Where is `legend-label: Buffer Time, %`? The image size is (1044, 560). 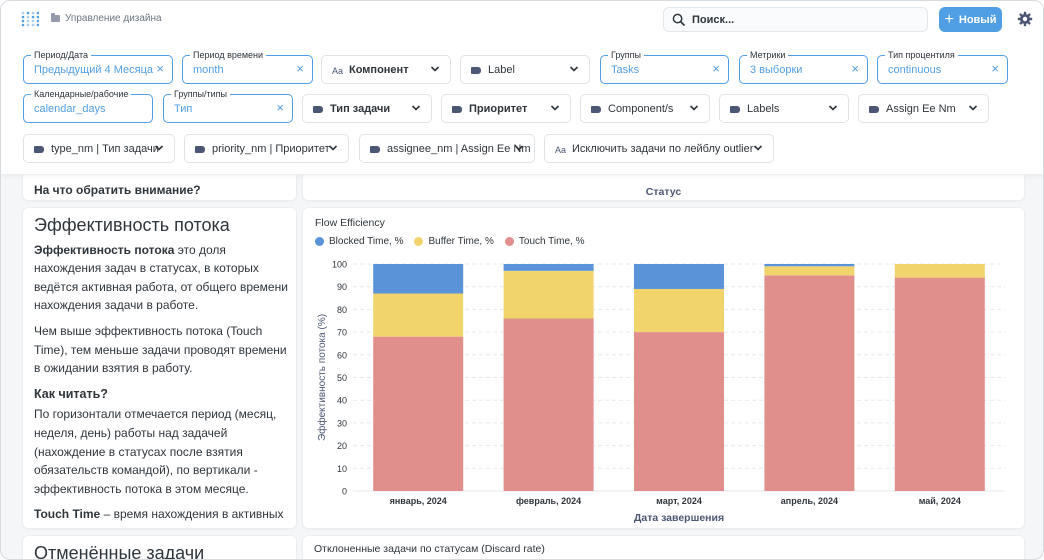 legend-label: Buffer Time, % is located at coordinates (461, 241).